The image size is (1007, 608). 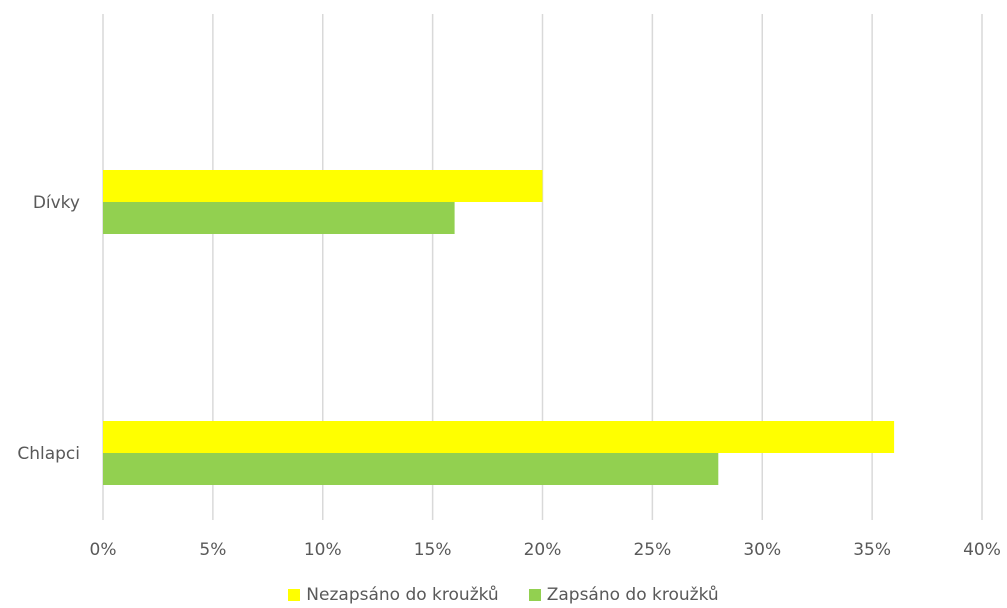 What do you see at coordinates (762, 550) in the screenshot?
I see `x-tick-label-6: 30%` at bounding box center [762, 550].